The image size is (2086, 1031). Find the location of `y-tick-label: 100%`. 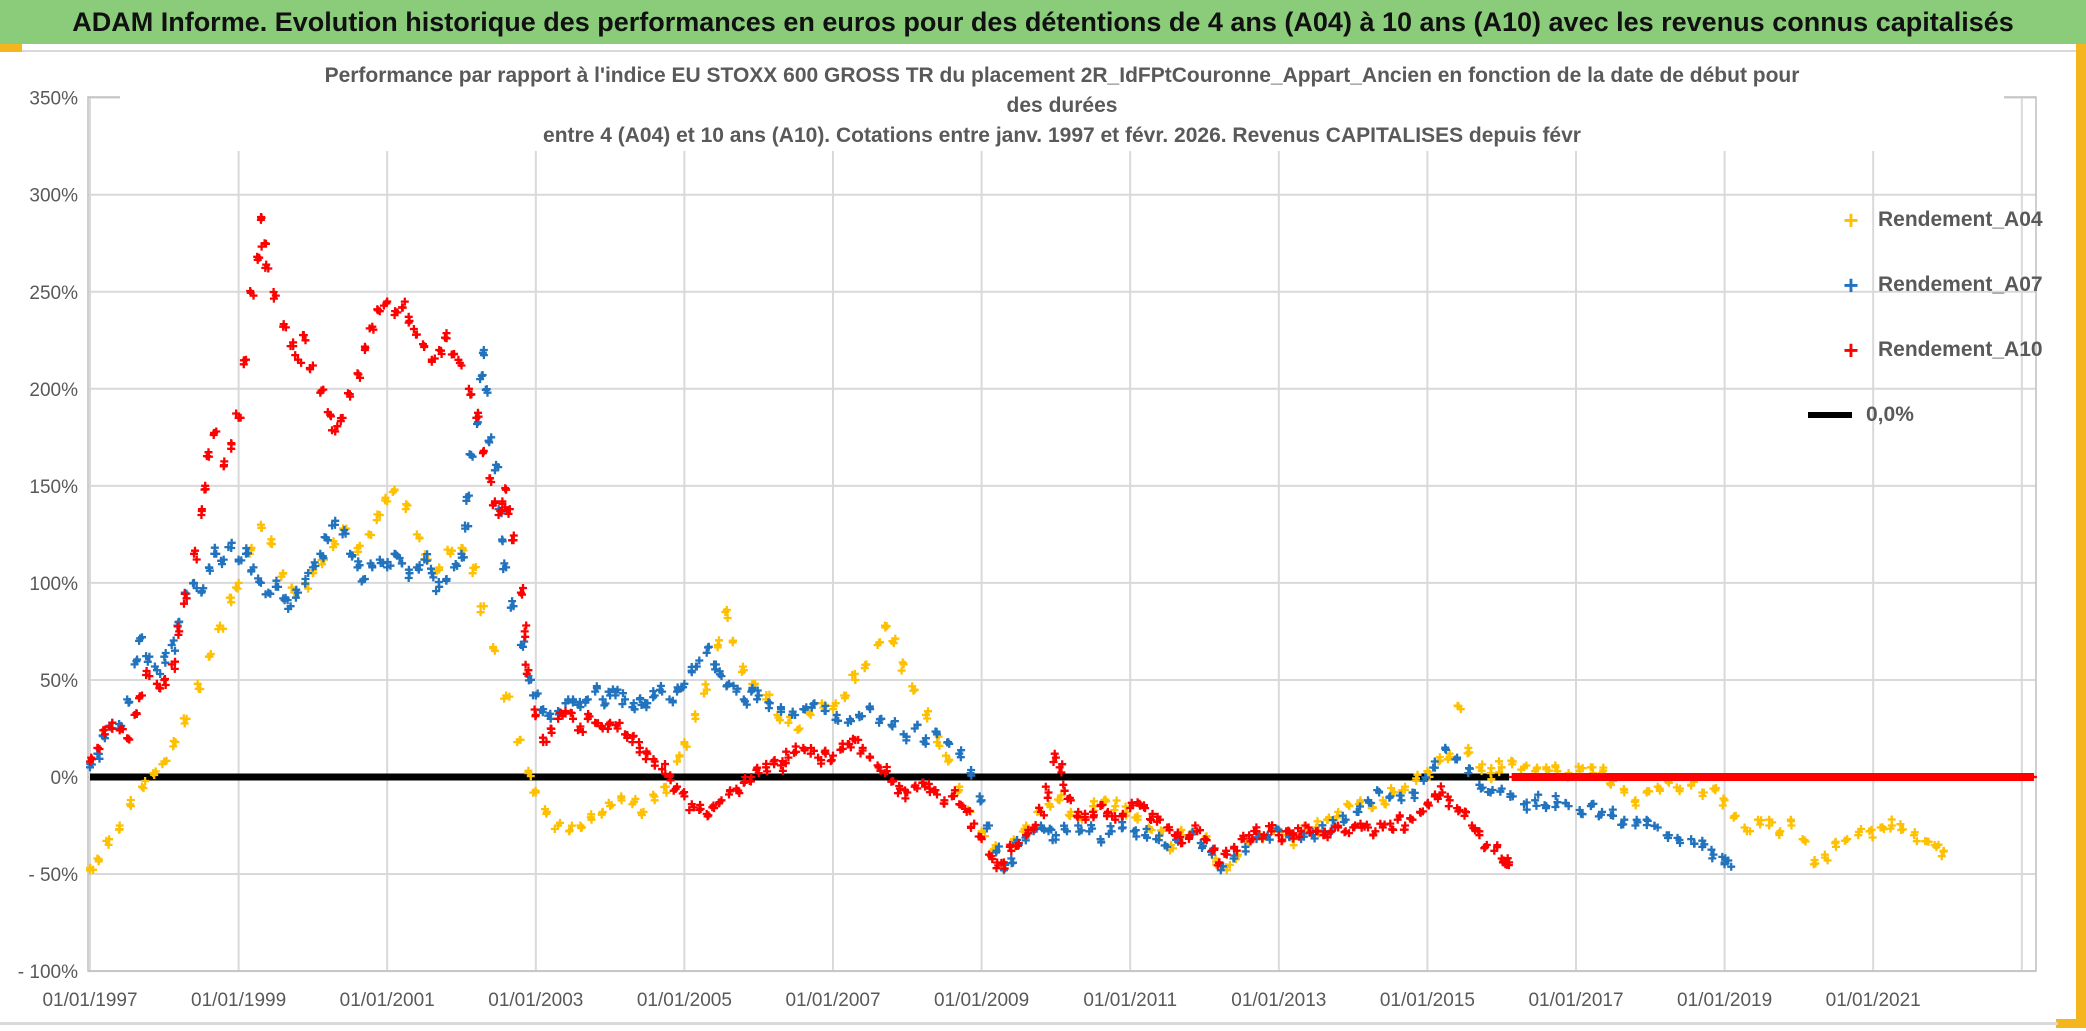

y-tick-label: 100% is located at coordinates (53, 584).